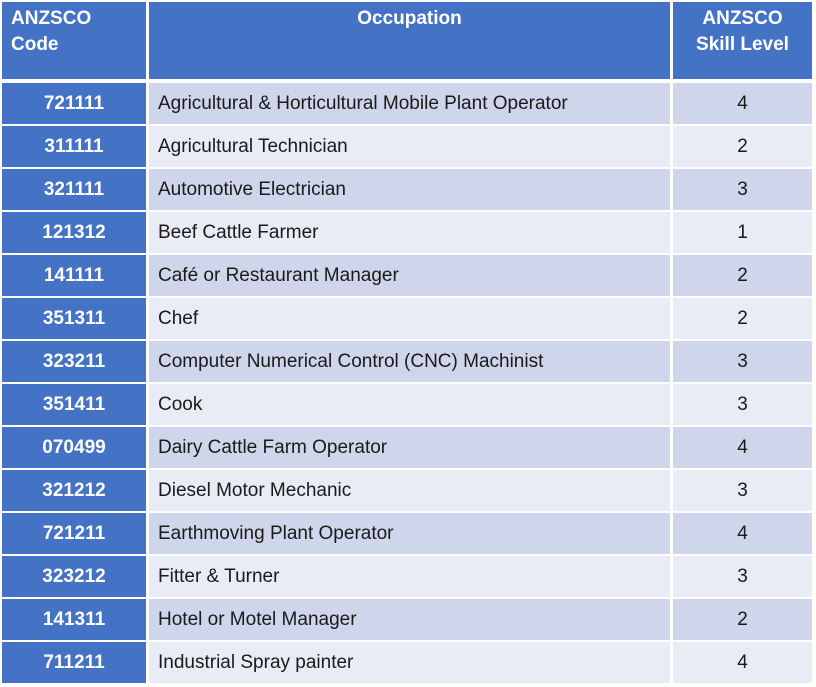  What do you see at coordinates (35, 44) in the screenshot?
I see `header-code-line2: Code` at bounding box center [35, 44].